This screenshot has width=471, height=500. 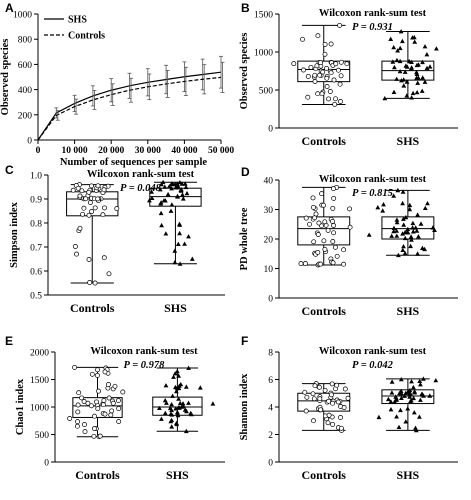 What do you see at coordinates (5, 77) in the screenshot?
I see `y-axis-label: Observed species` at bounding box center [5, 77].